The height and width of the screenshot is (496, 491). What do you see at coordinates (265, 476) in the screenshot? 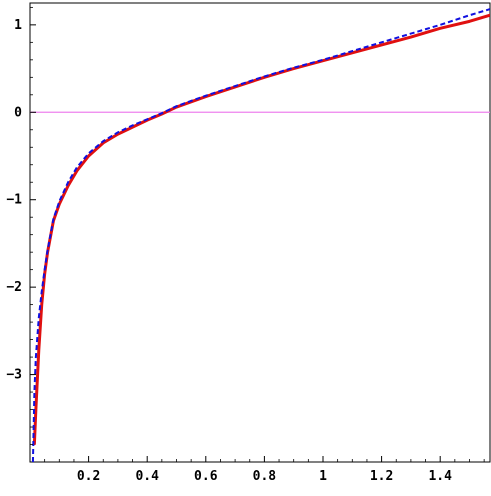
I see `x-tick-label-3: 0.8` at bounding box center [265, 476].